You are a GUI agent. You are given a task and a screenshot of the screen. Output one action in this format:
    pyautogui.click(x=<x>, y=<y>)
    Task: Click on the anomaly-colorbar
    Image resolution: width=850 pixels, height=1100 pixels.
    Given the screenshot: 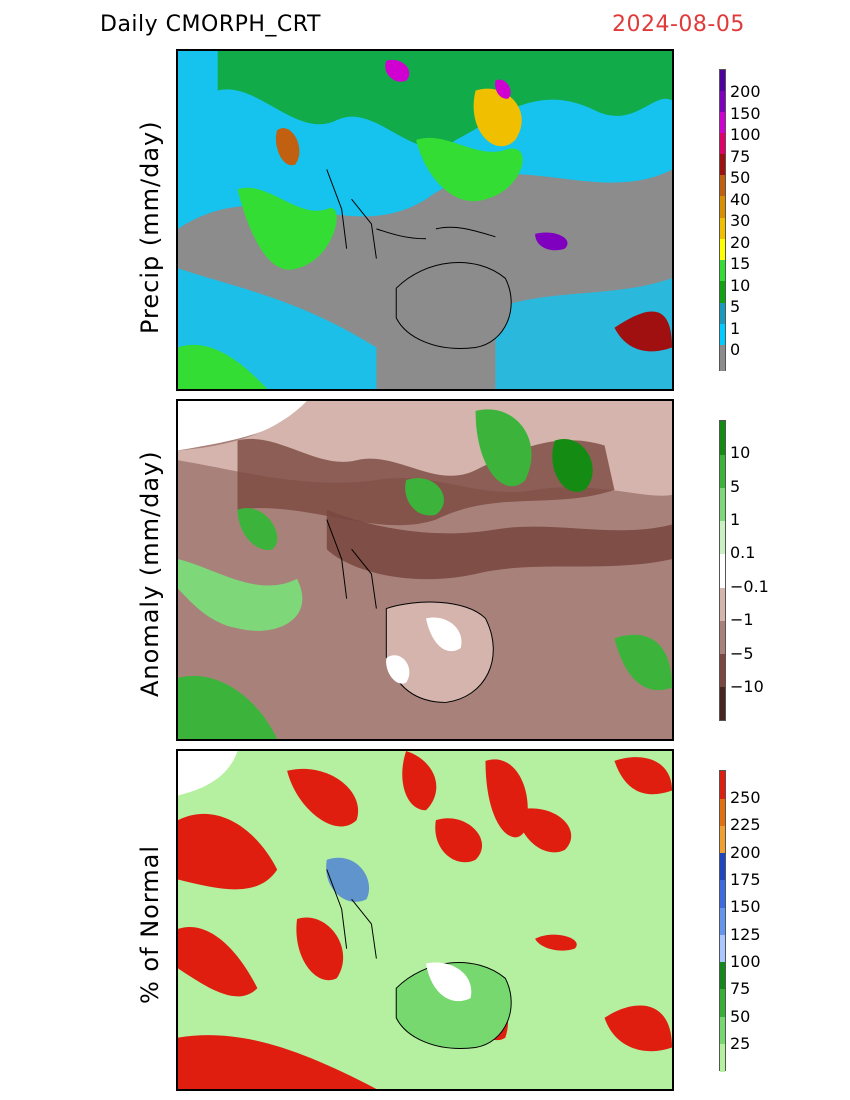 What is the action you would take?
    pyautogui.click(x=722, y=570)
    